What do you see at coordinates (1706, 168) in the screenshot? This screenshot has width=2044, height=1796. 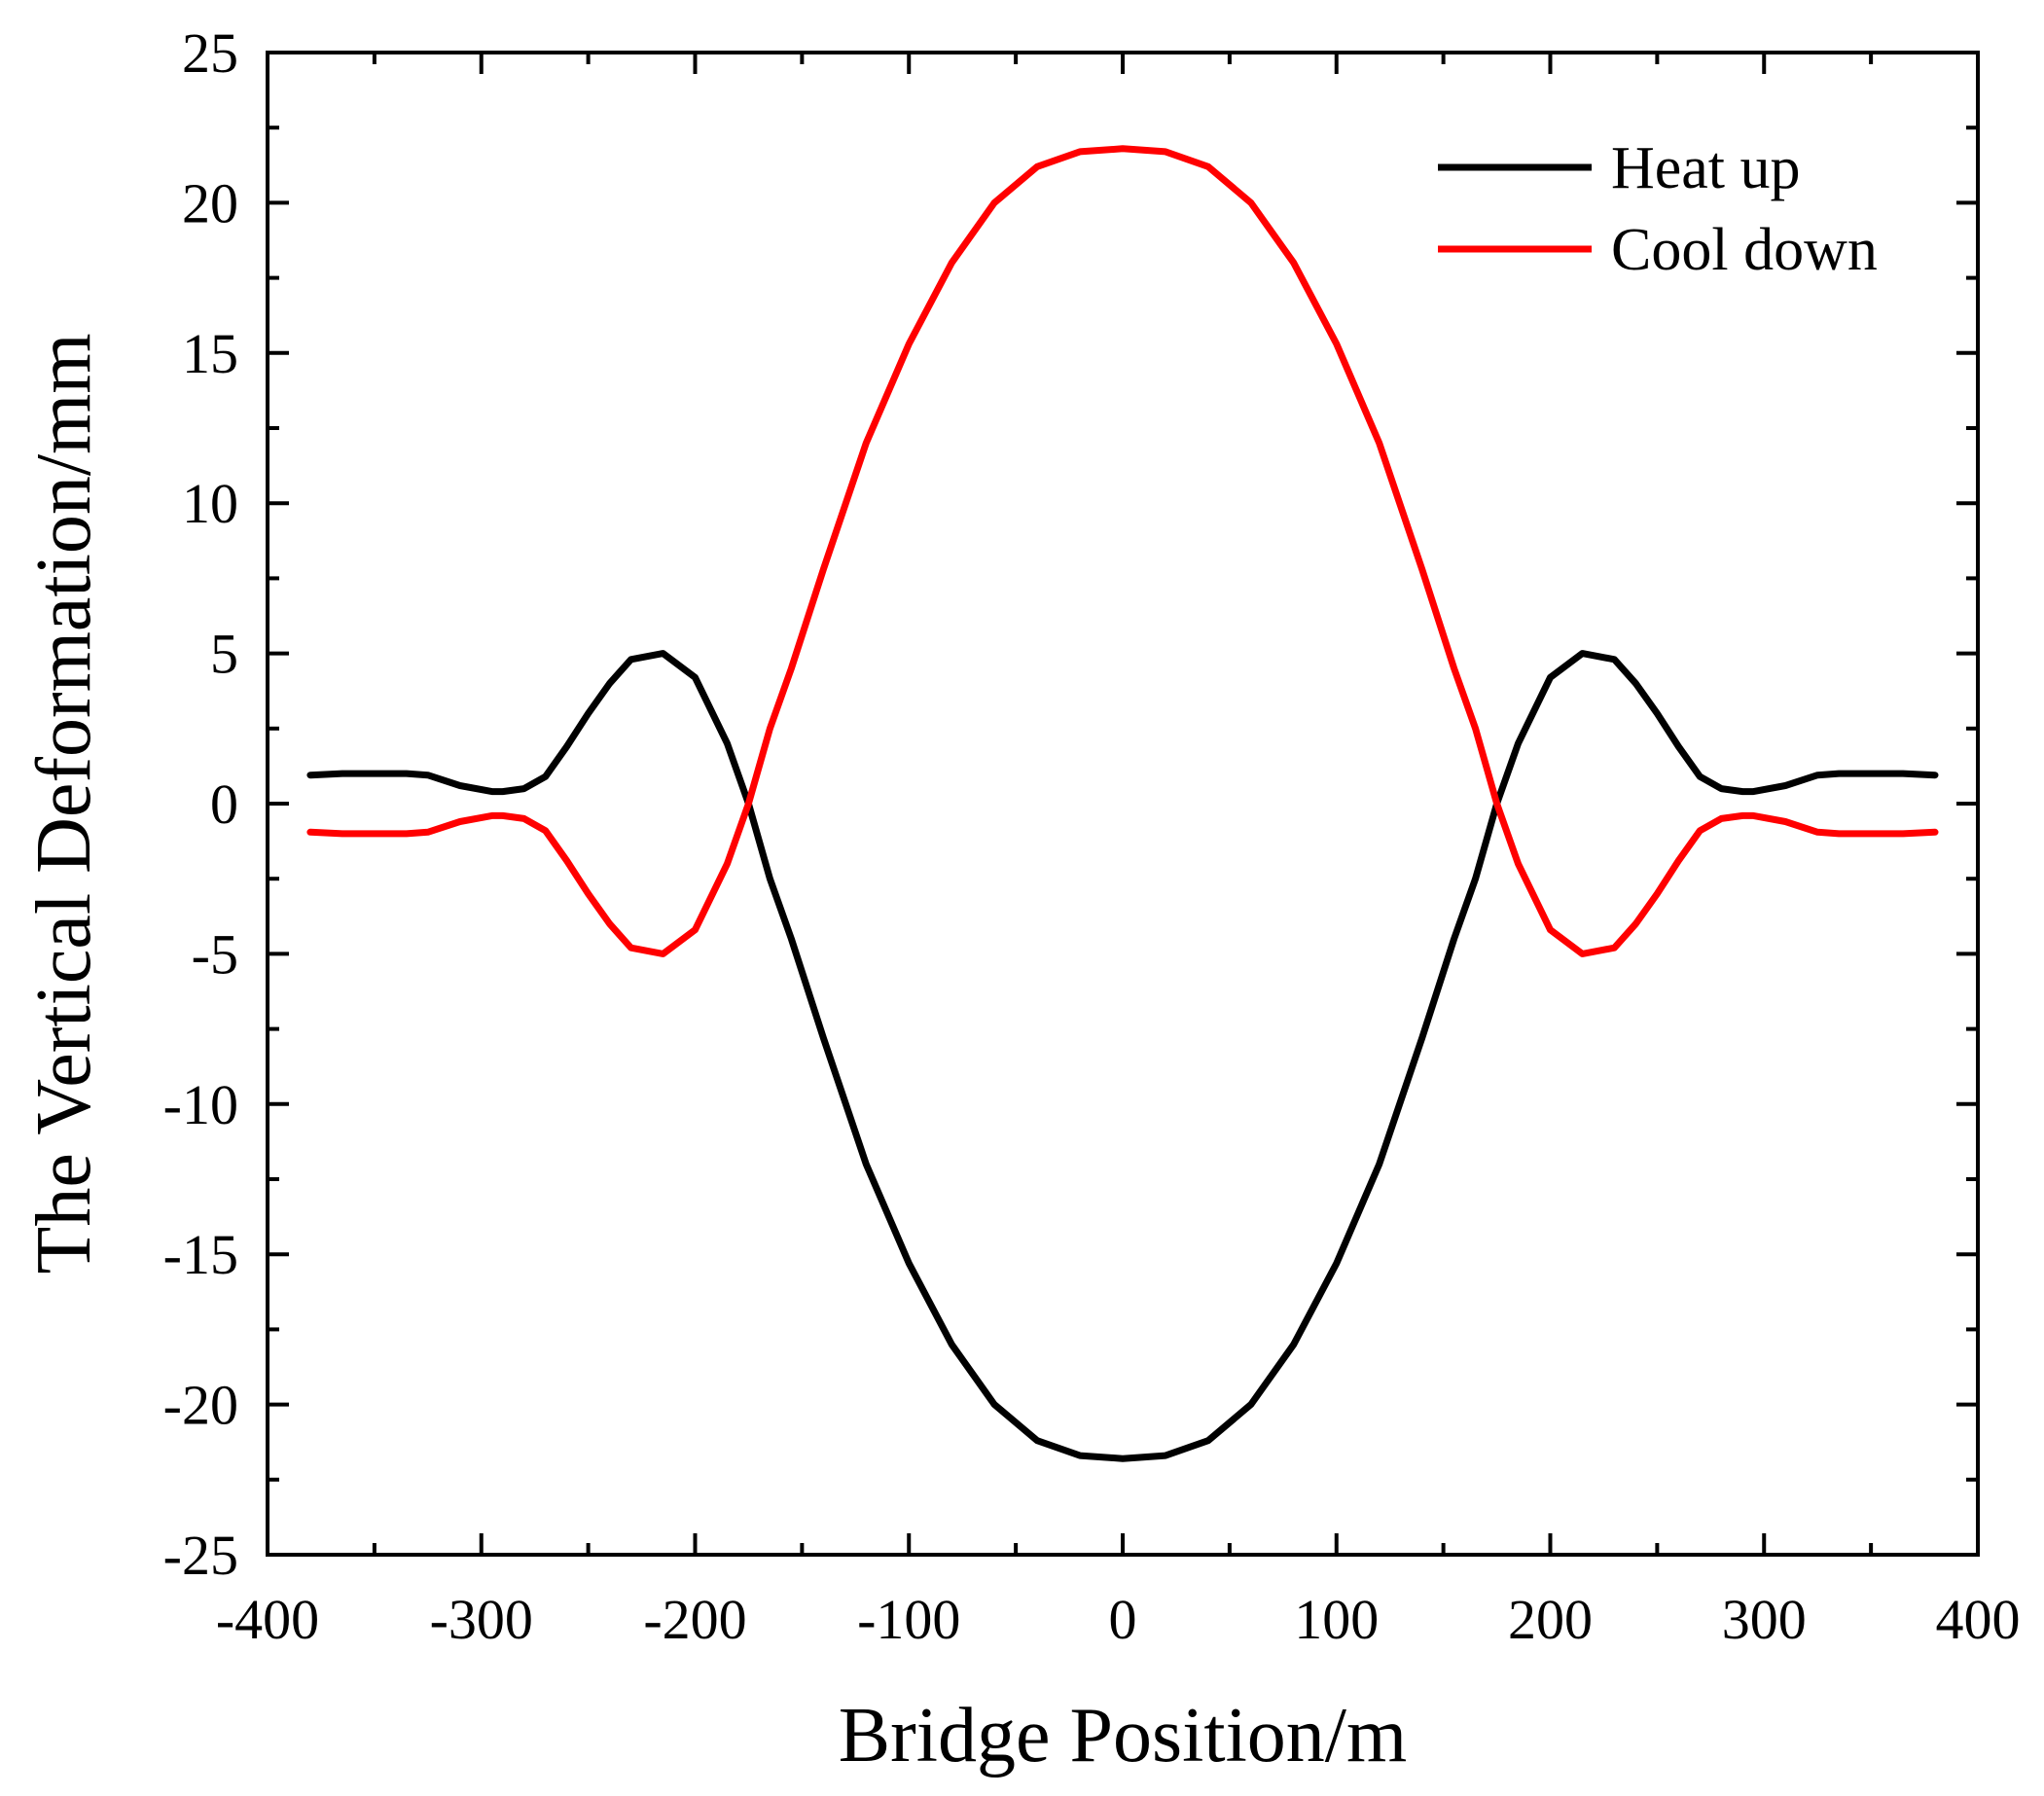 I see `legend-label-heat-up: Heat up` at bounding box center [1706, 168].